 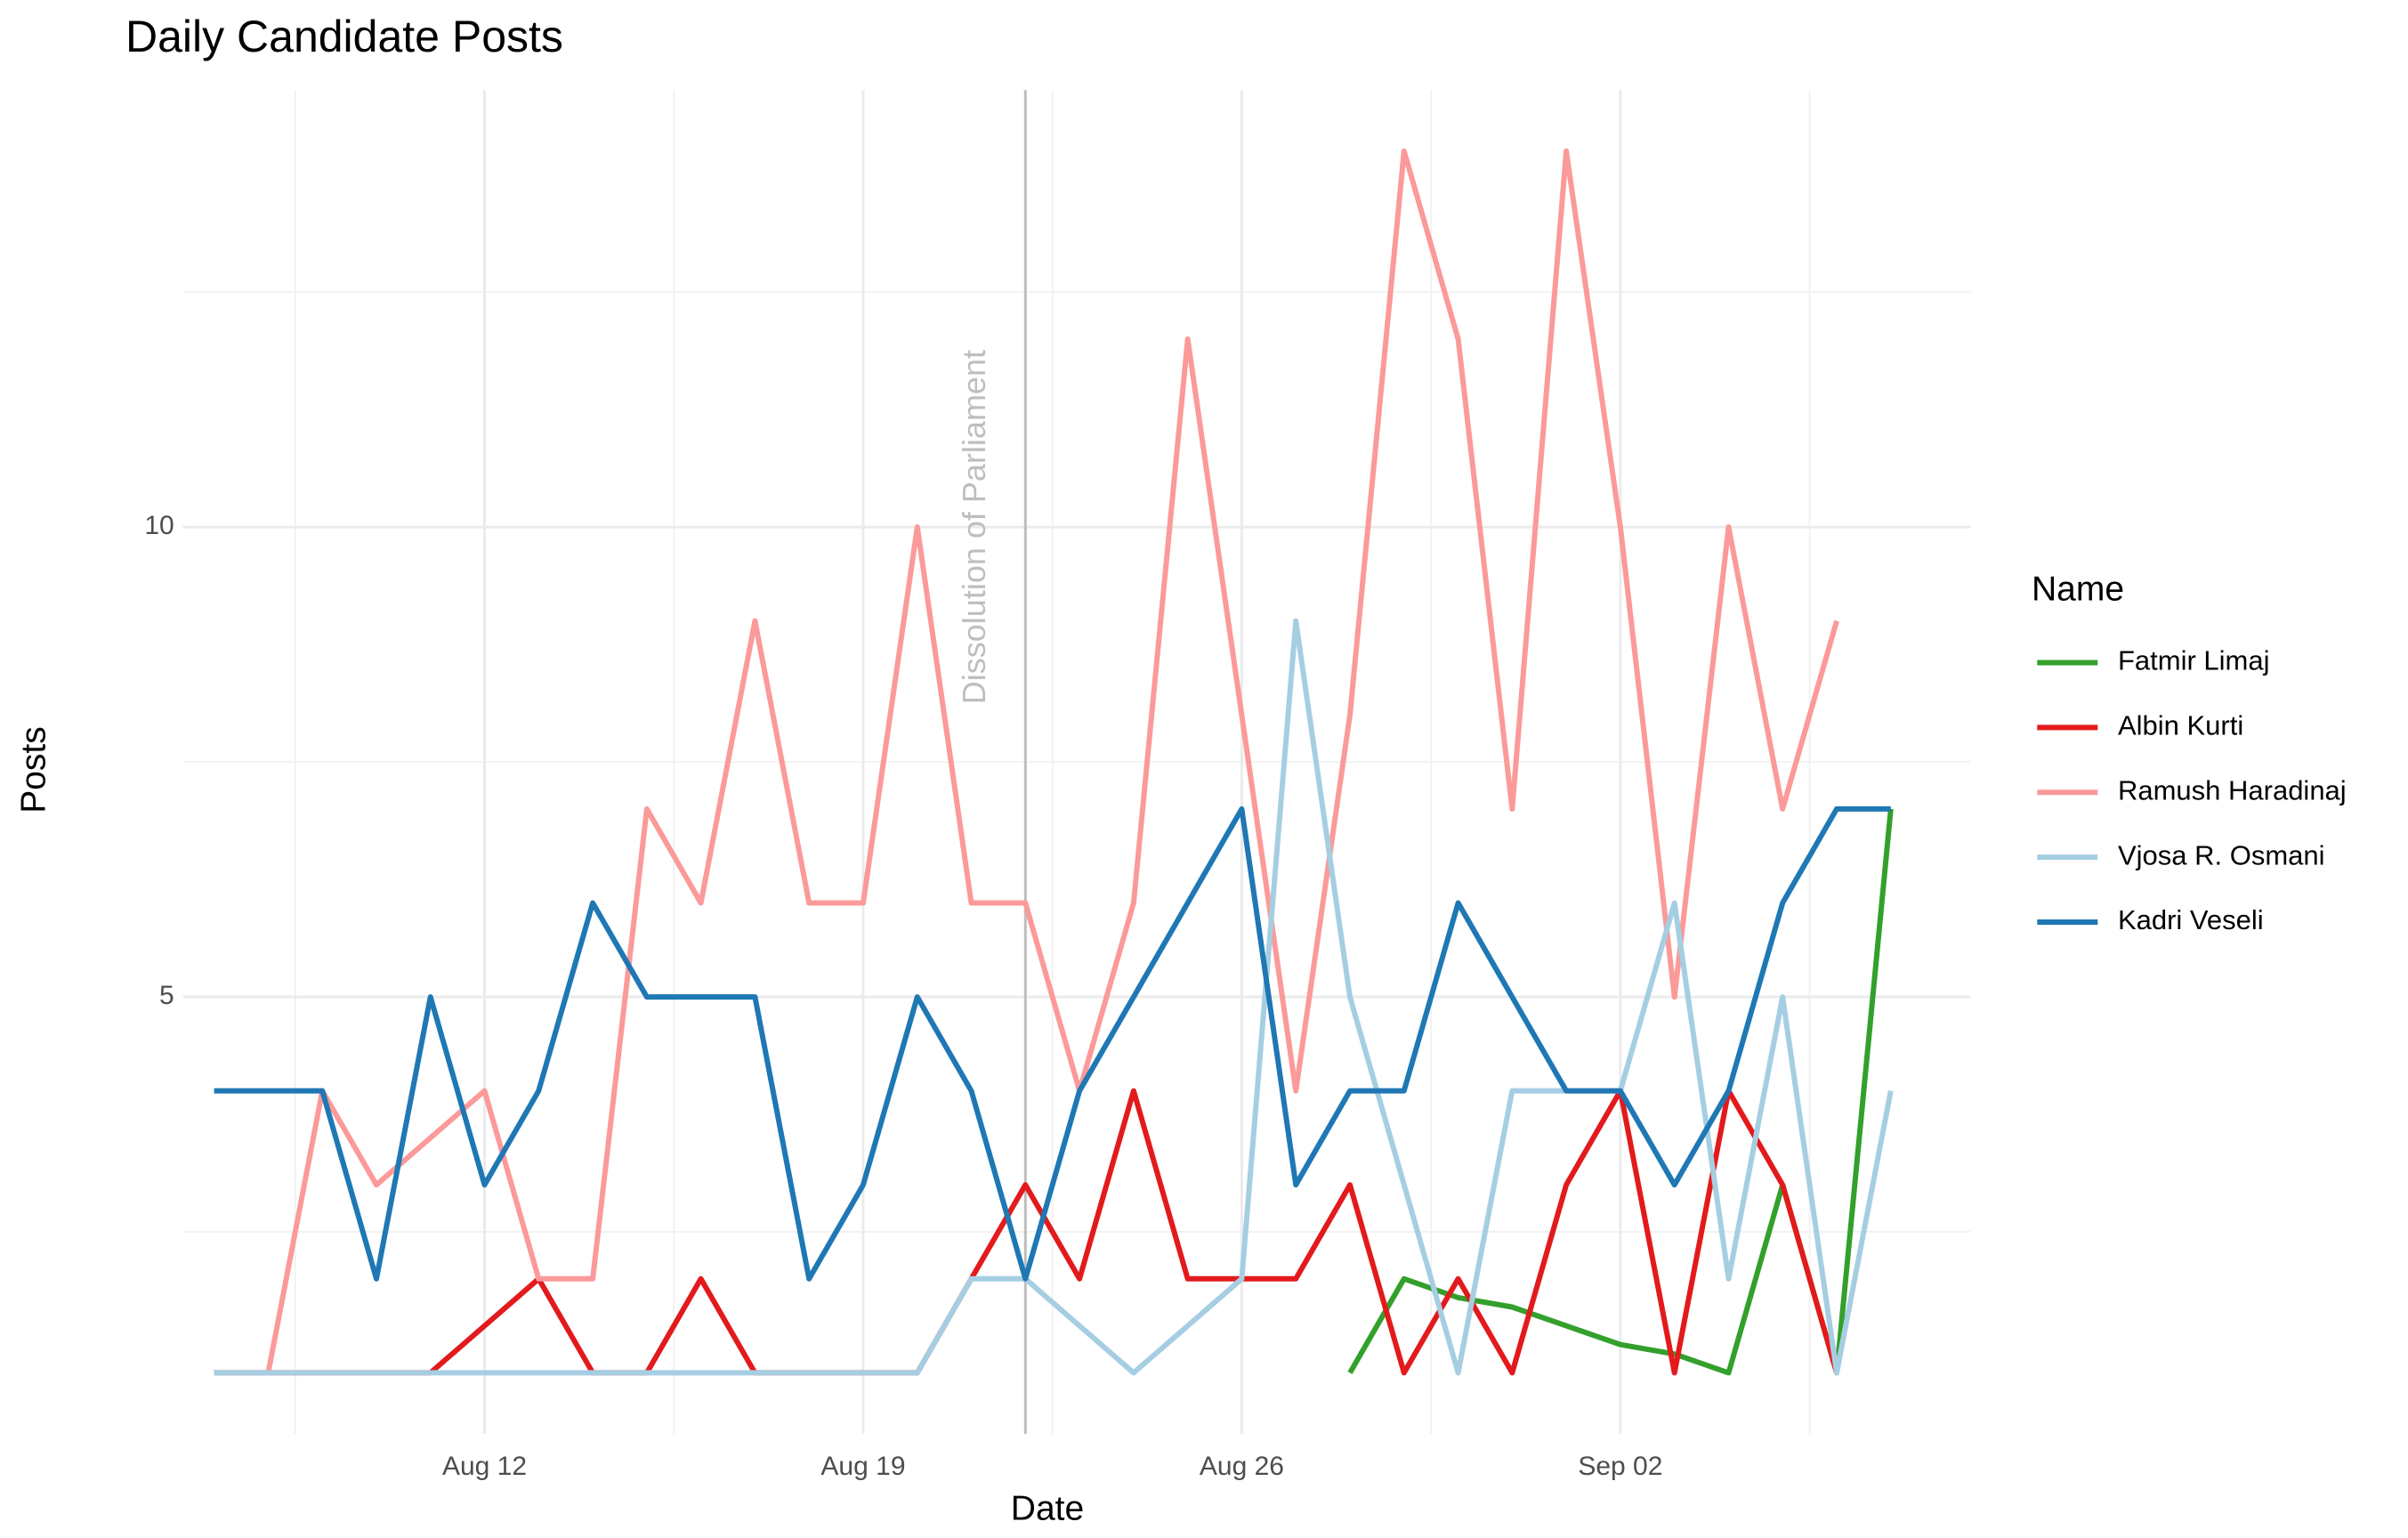 What do you see at coordinates (1620, 1466) in the screenshot?
I see `x-tick-label: Sep 02` at bounding box center [1620, 1466].